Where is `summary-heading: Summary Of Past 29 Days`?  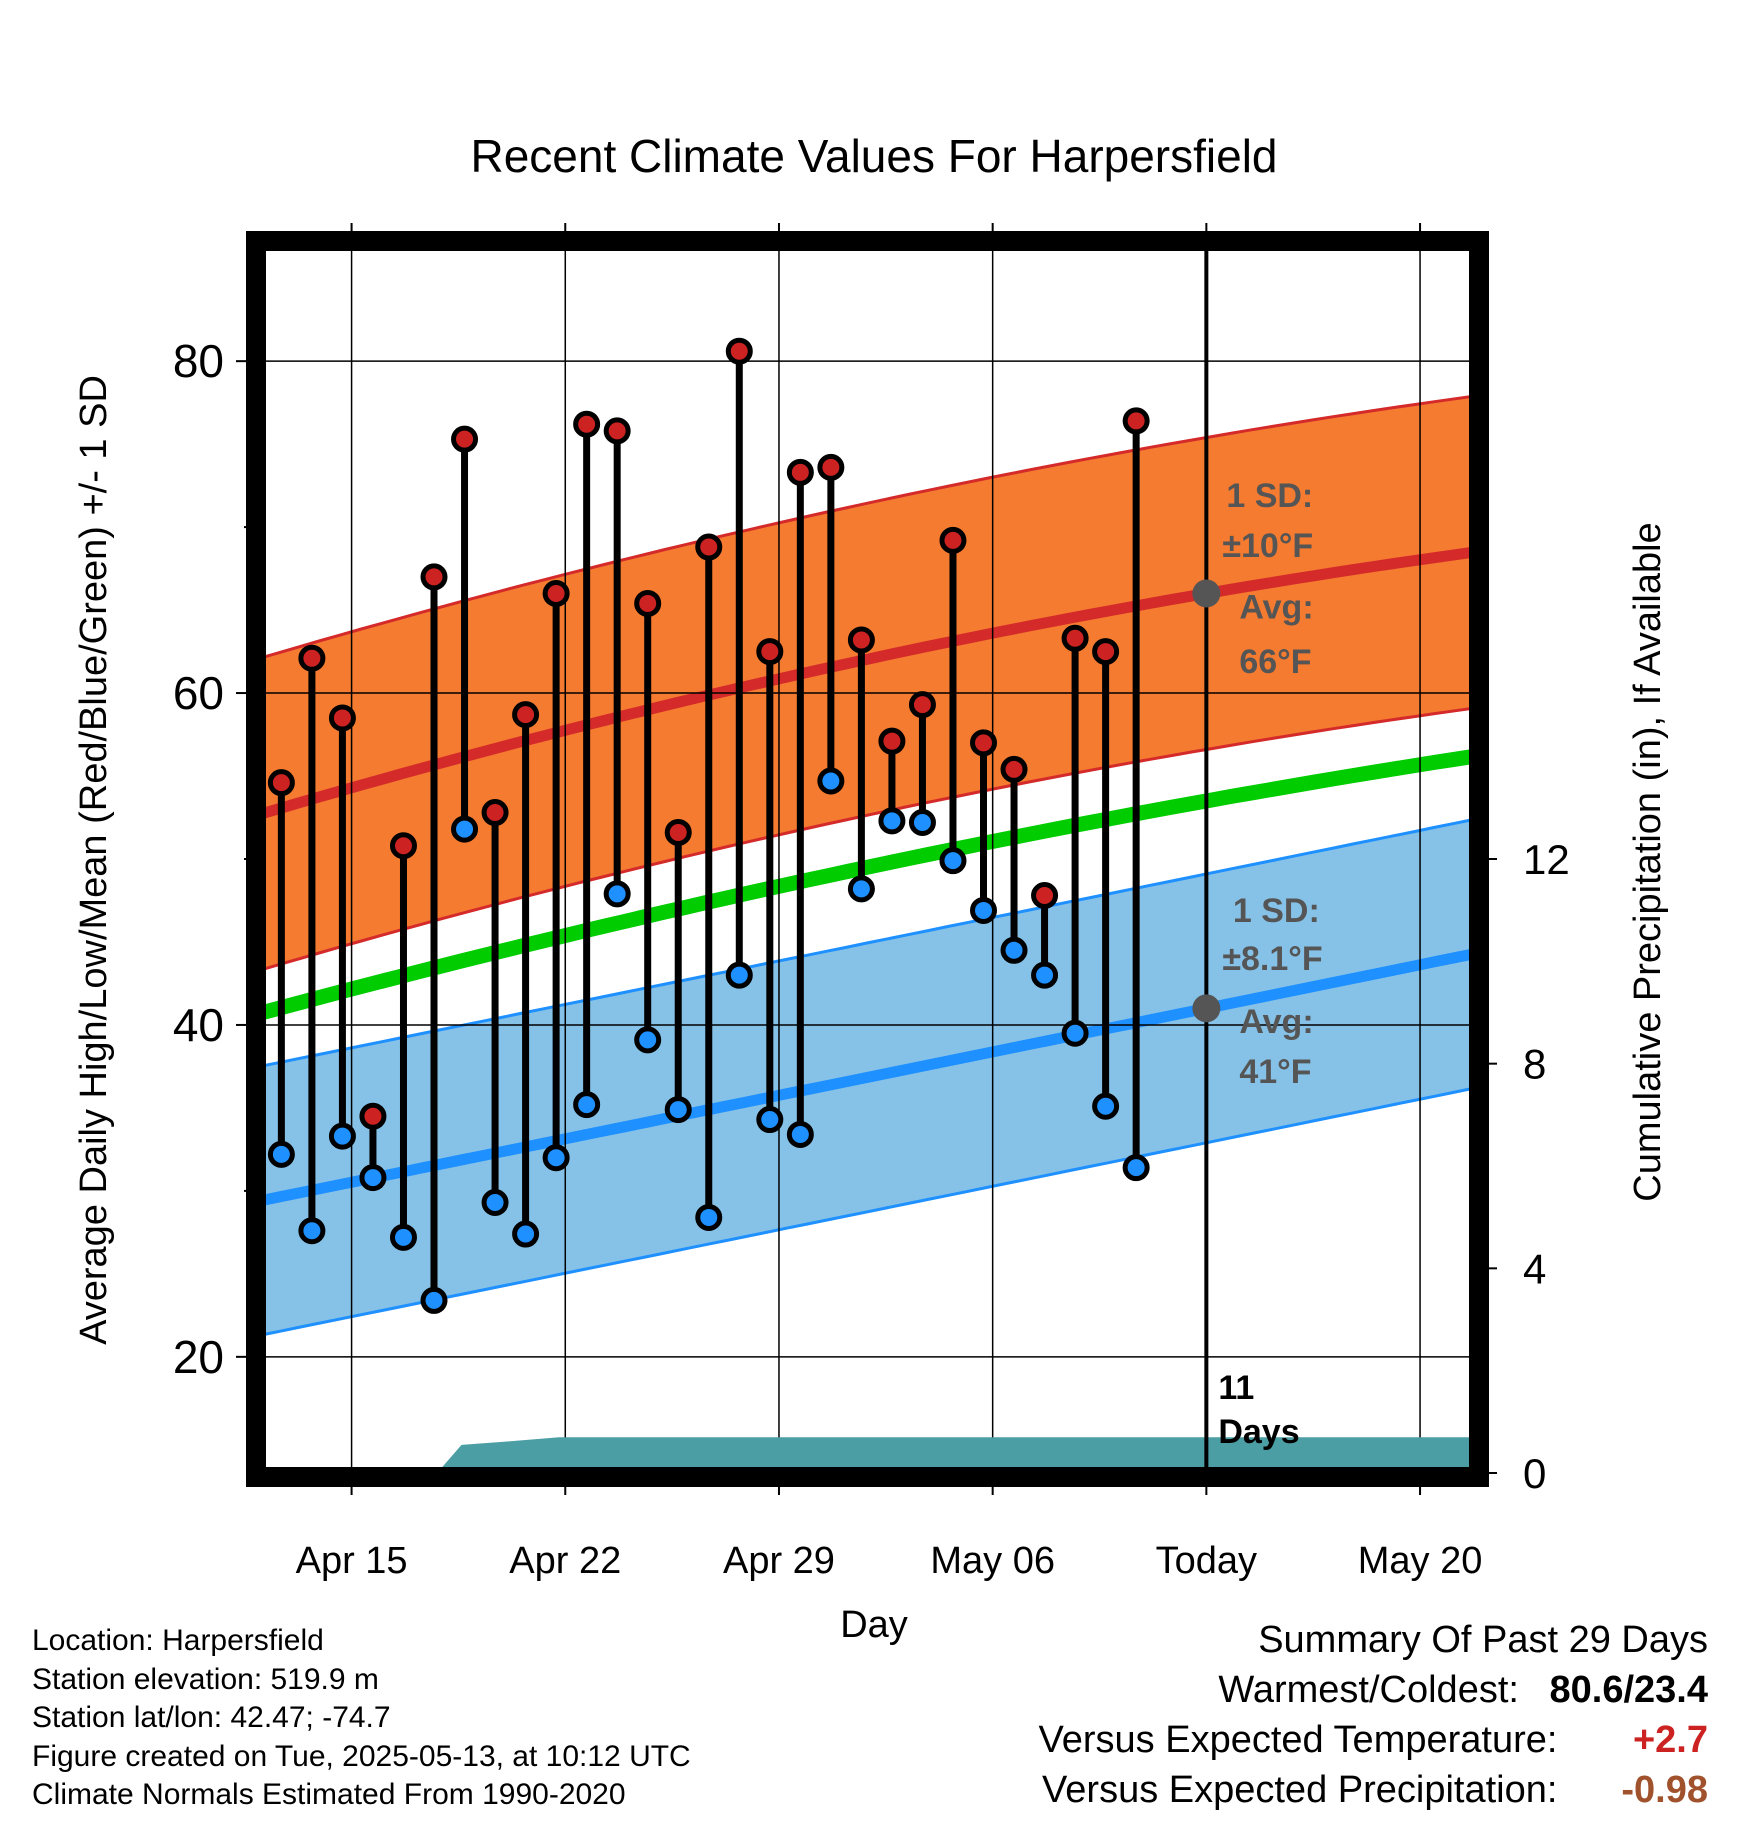
summary-heading: Summary Of Past 29 Days is located at coordinates (1483, 1640).